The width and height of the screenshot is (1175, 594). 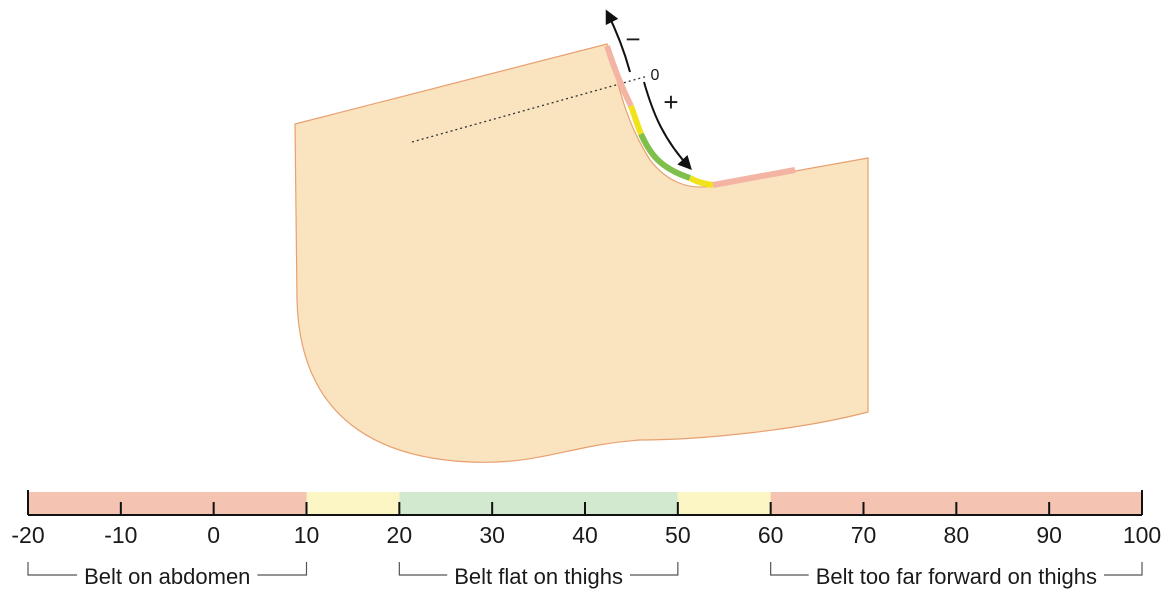 I want to click on belt-segment-forward-thighs, so click(x=754, y=177).